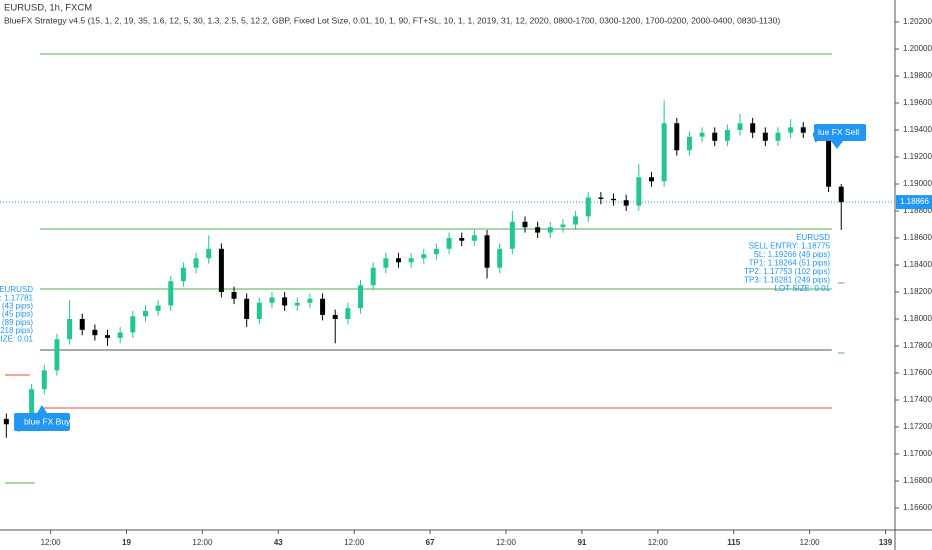  Describe the element at coordinates (47, 421) in the screenshot. I see `buy-label: blue FX Buy` at that location.